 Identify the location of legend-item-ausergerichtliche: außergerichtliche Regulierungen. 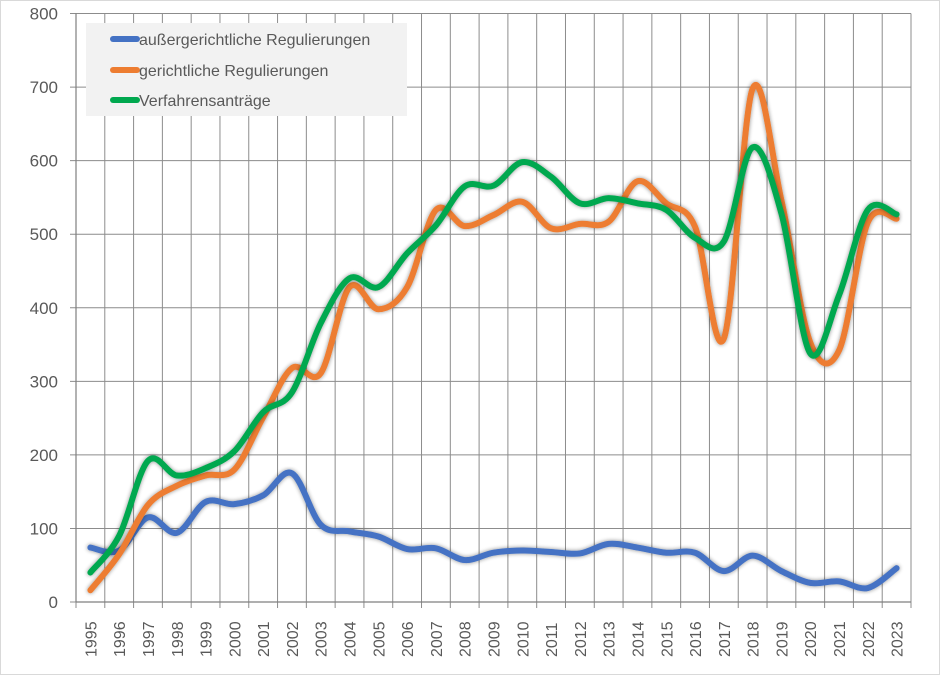
(240, 40).